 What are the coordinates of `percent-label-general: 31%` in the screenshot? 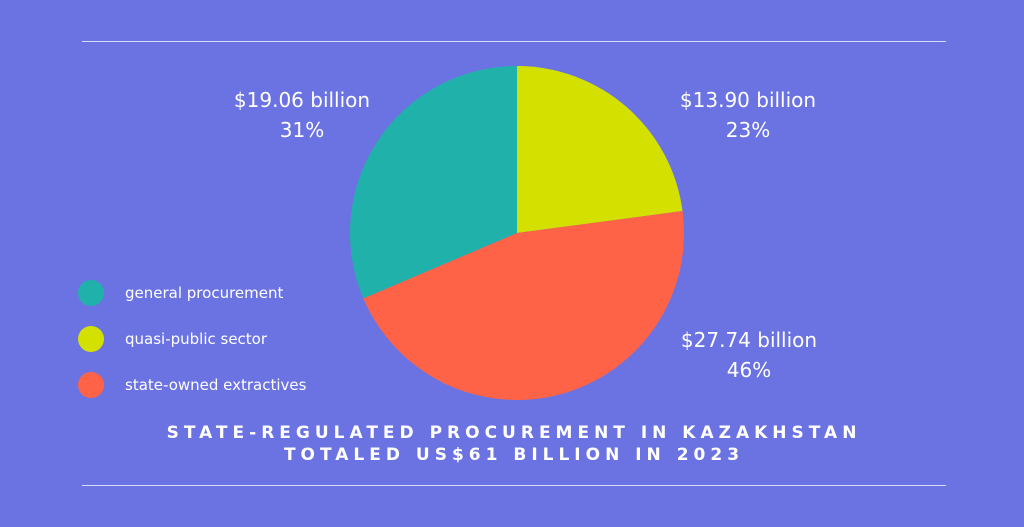 It's located at (302, 130).